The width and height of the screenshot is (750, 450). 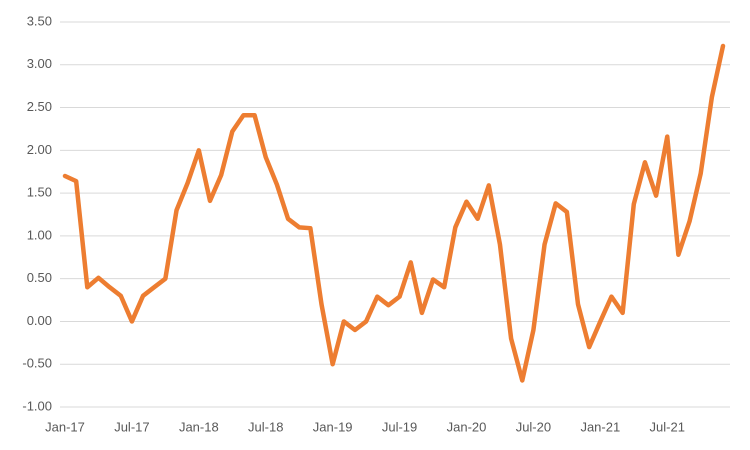 I want to click on y-tick-label: 2.50, so click(x=39, y=106).